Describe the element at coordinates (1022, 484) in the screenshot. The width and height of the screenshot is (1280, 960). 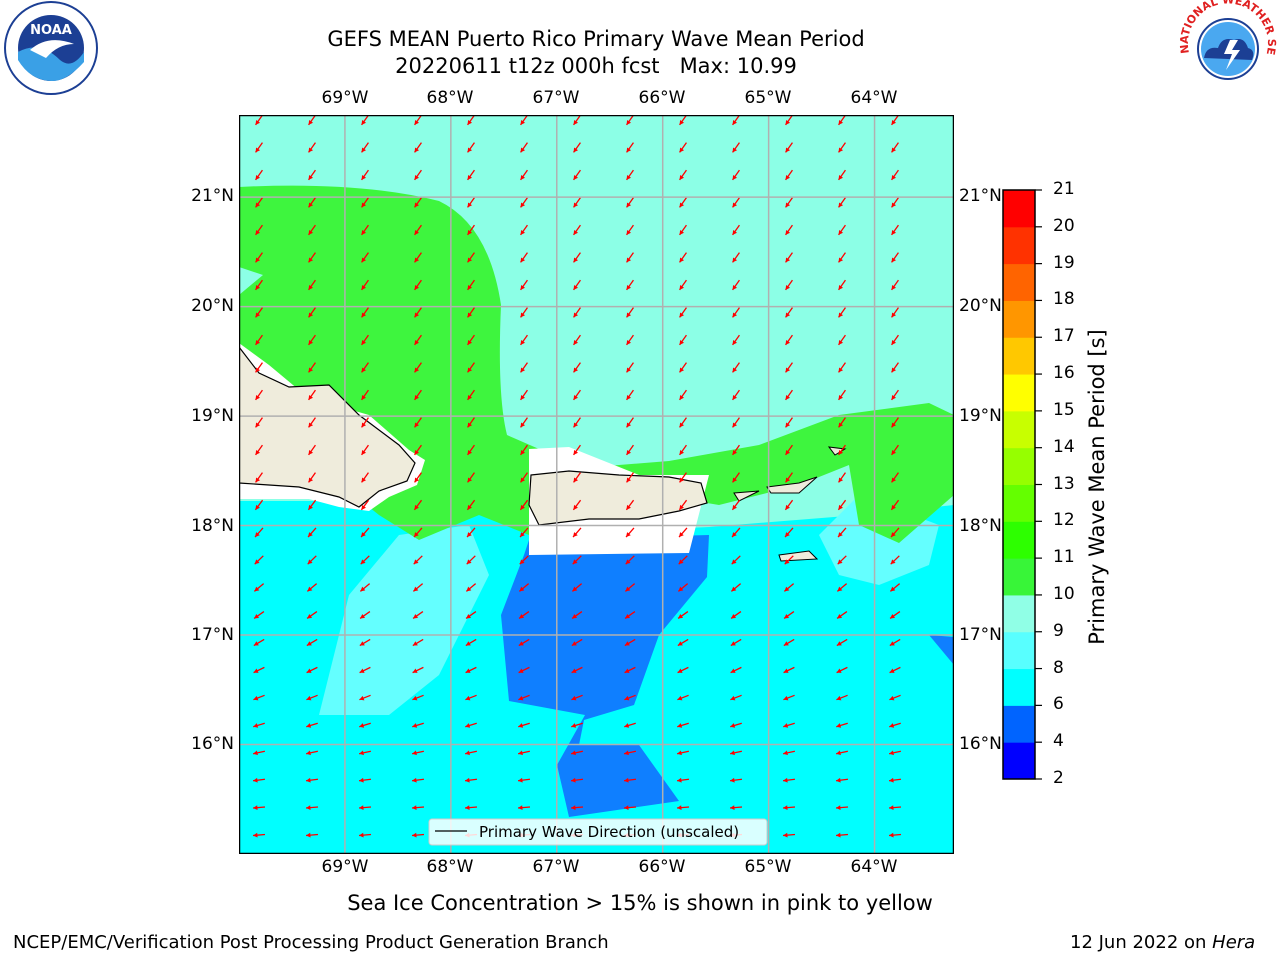
I see `colorbar` at that location.